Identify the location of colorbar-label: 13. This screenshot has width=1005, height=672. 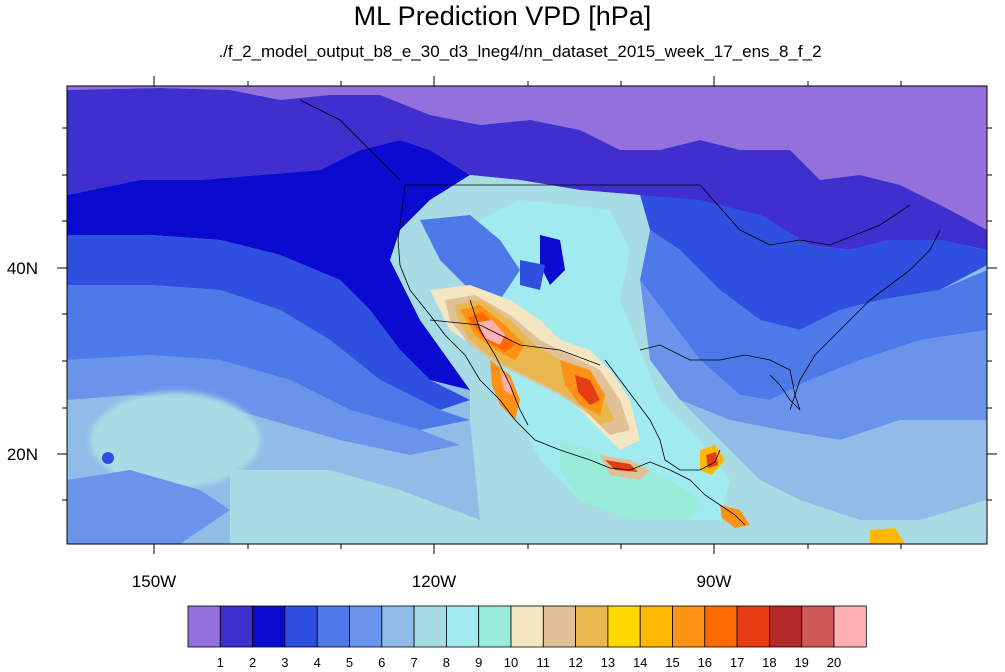
(608, 662).